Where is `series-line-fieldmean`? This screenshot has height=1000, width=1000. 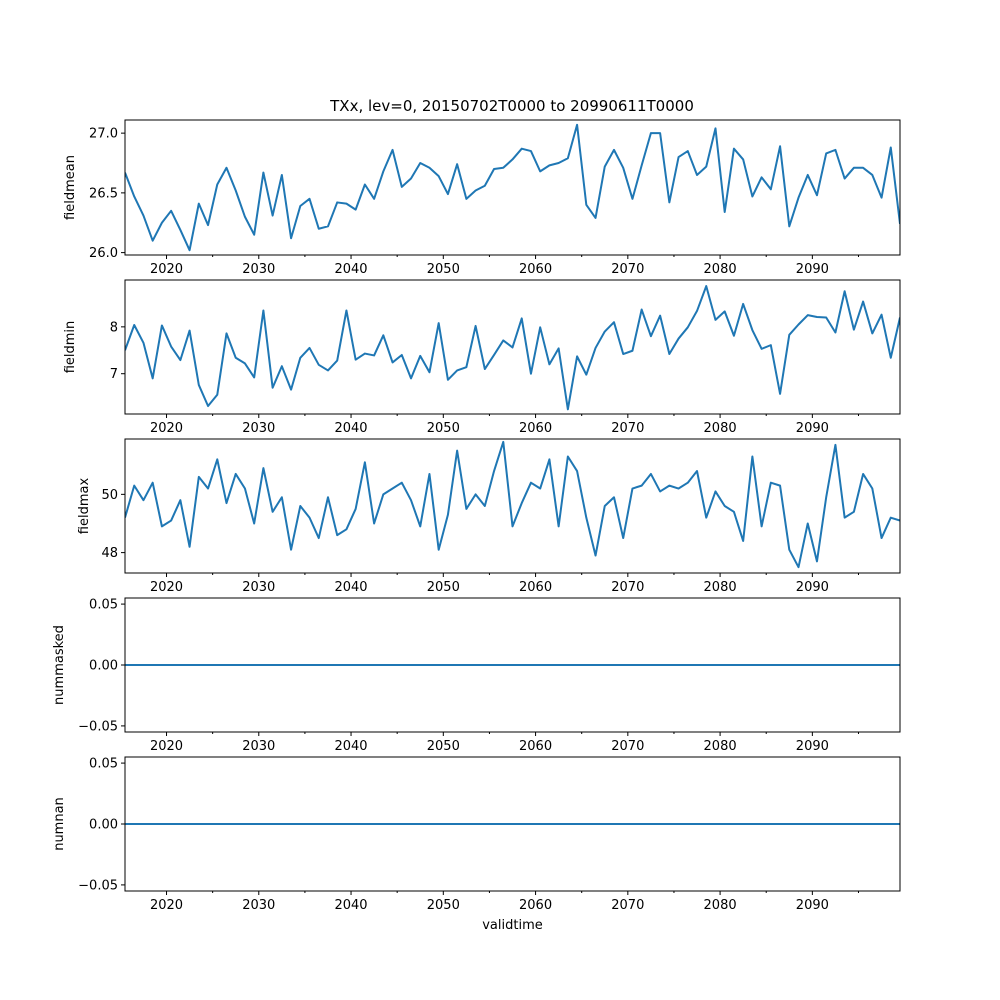 series-line-fieldmean is located at coordinates (512, 187).